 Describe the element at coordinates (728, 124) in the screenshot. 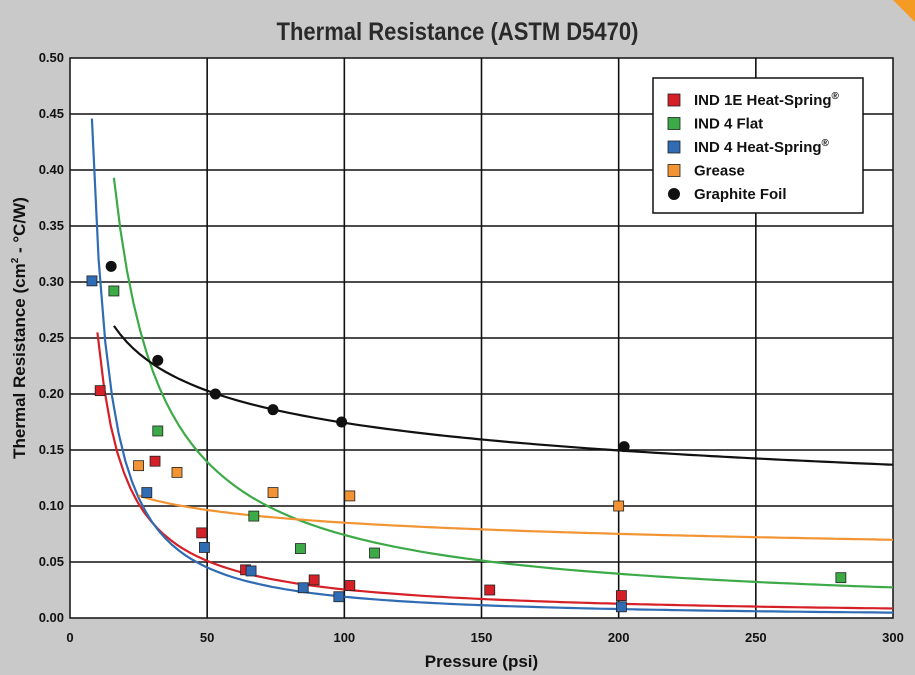

I see `legend-label-ind-4-flat: IND 4 Flat` at that location.